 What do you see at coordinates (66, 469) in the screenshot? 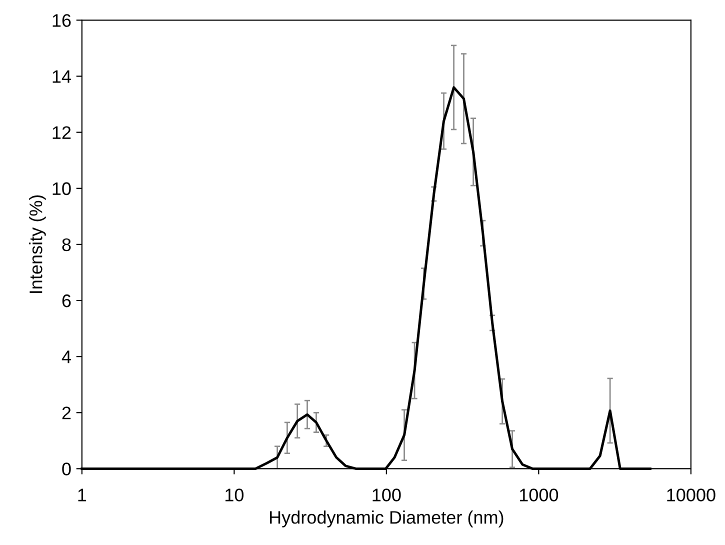
I see `y-tick-label: 0` at bounding box center [66, 469].